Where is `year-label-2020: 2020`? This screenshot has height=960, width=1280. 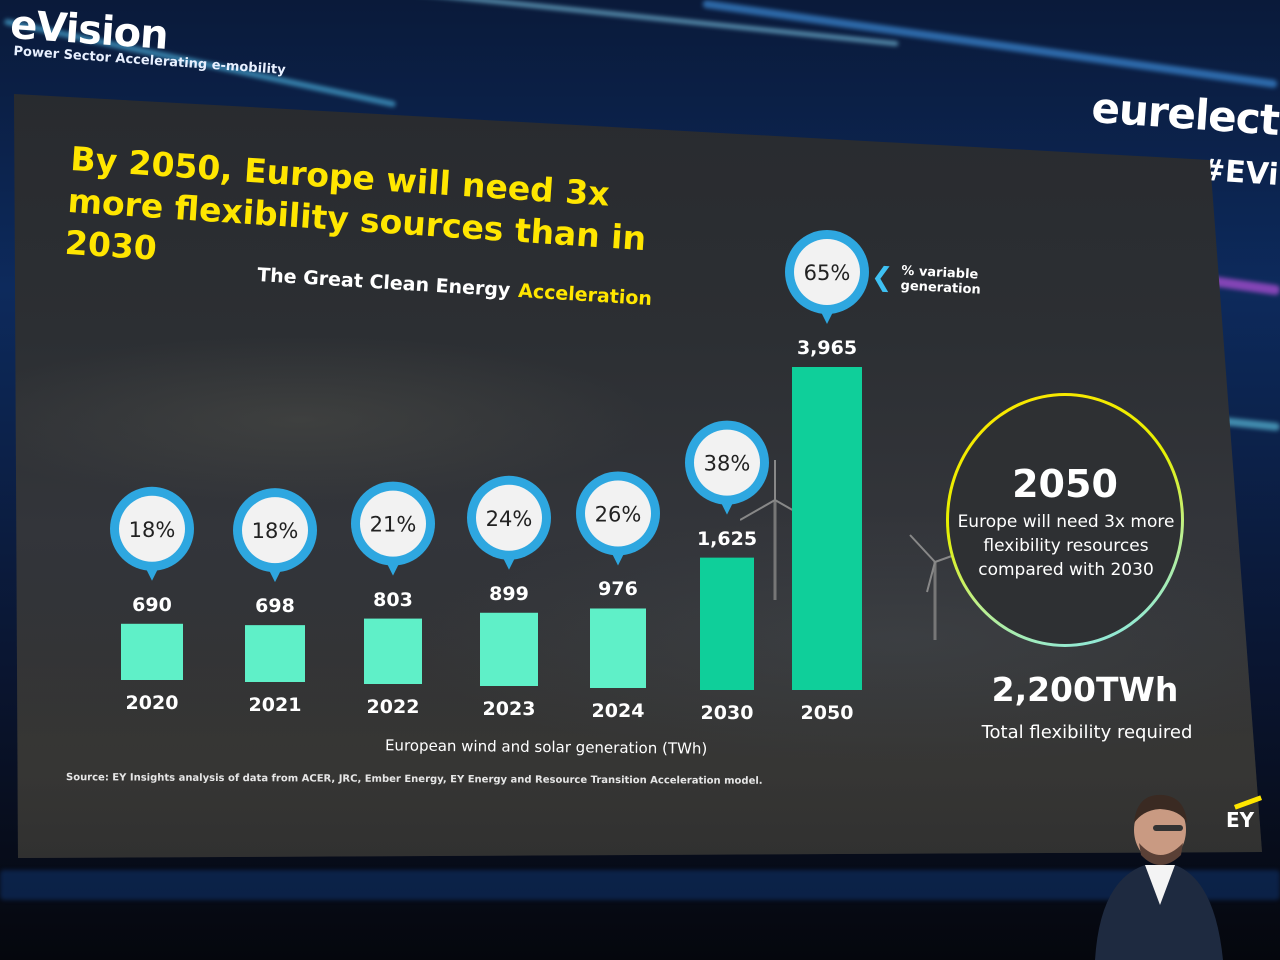
year-label-2020: 2020 is located at coordinates (152, 703).